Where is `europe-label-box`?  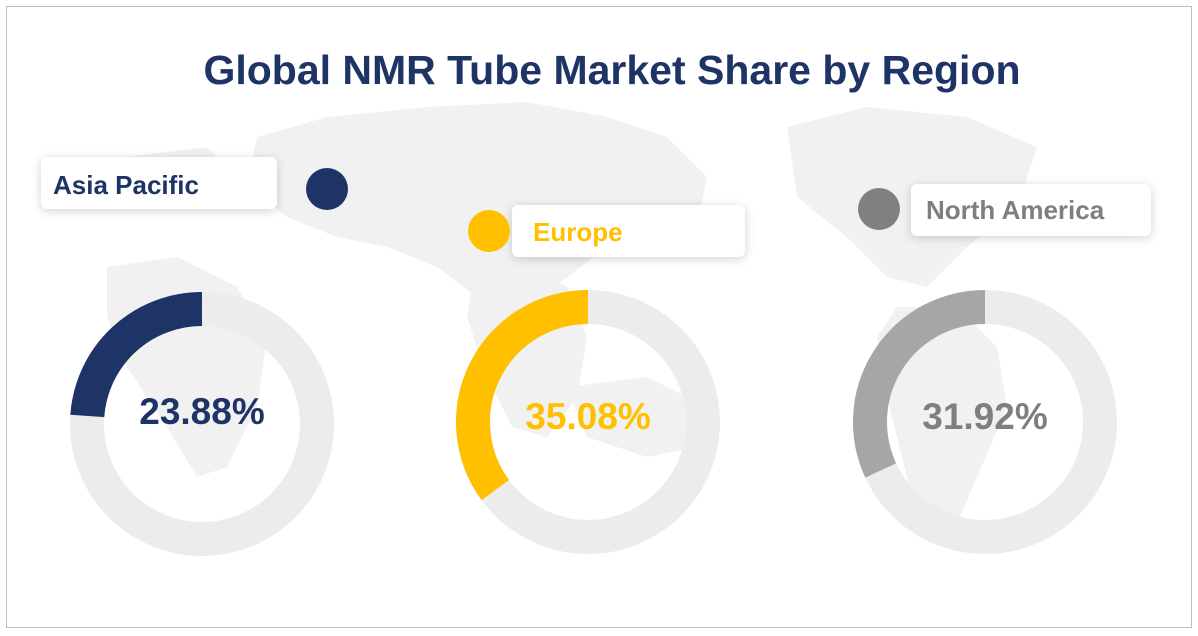
europe-label-box is located at coordinates (628, 231).